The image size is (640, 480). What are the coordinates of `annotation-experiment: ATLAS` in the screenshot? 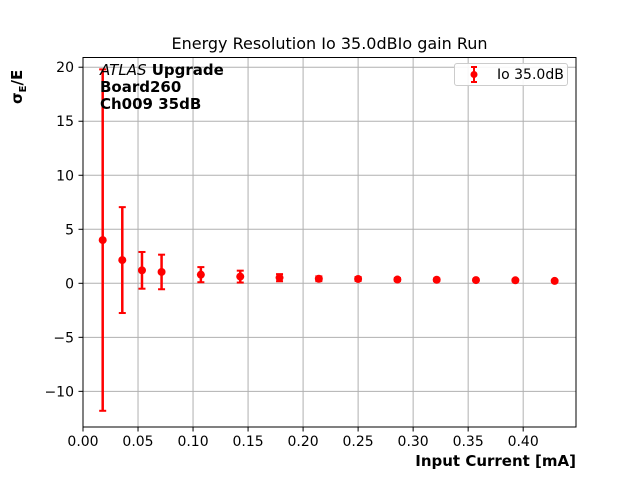 It's located at (123, 70).